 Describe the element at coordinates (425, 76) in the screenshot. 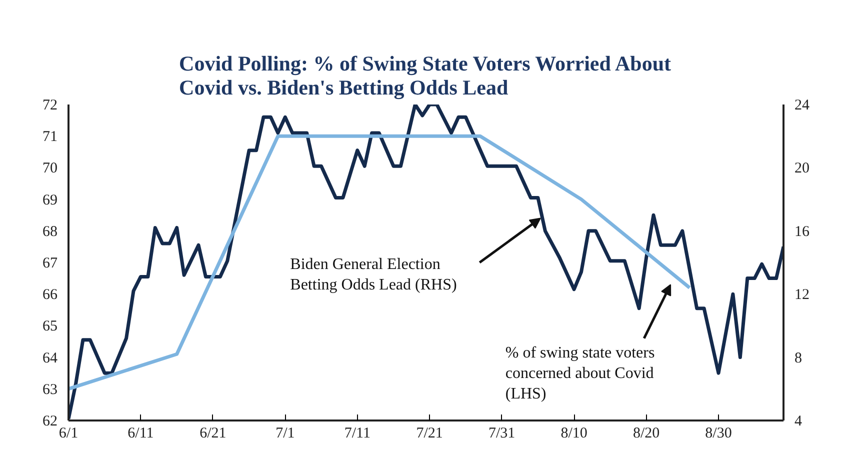

I see `chart-title: Covid Polling: % of Swing State Voters Worried About Covid vs. Biden's Betting Odds Lead` at that location.